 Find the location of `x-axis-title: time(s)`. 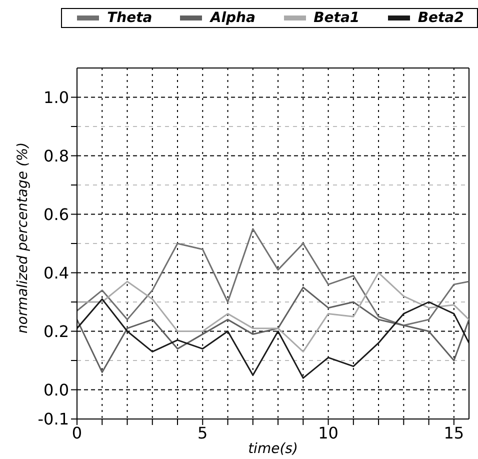

x-axis-title: time(s) is located at coordinates (273, 449).